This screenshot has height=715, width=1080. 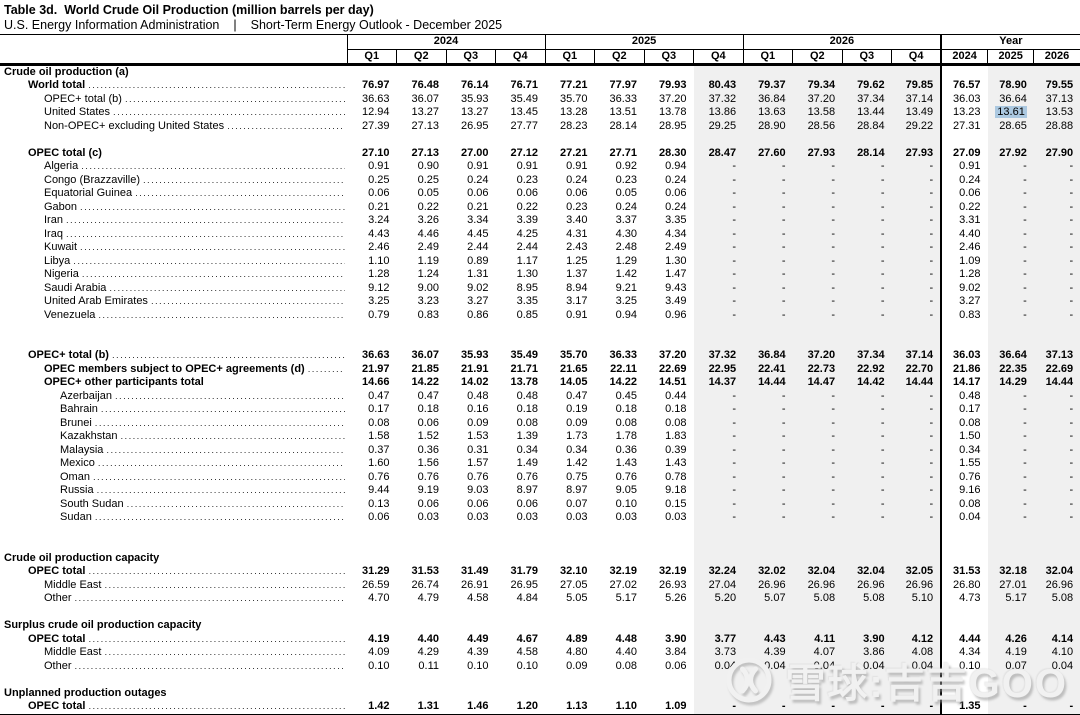 What do you see at coordinates (428, 287) in the screenshot?
I see `value-cell: 9.00` at bounding box center [428, 287].